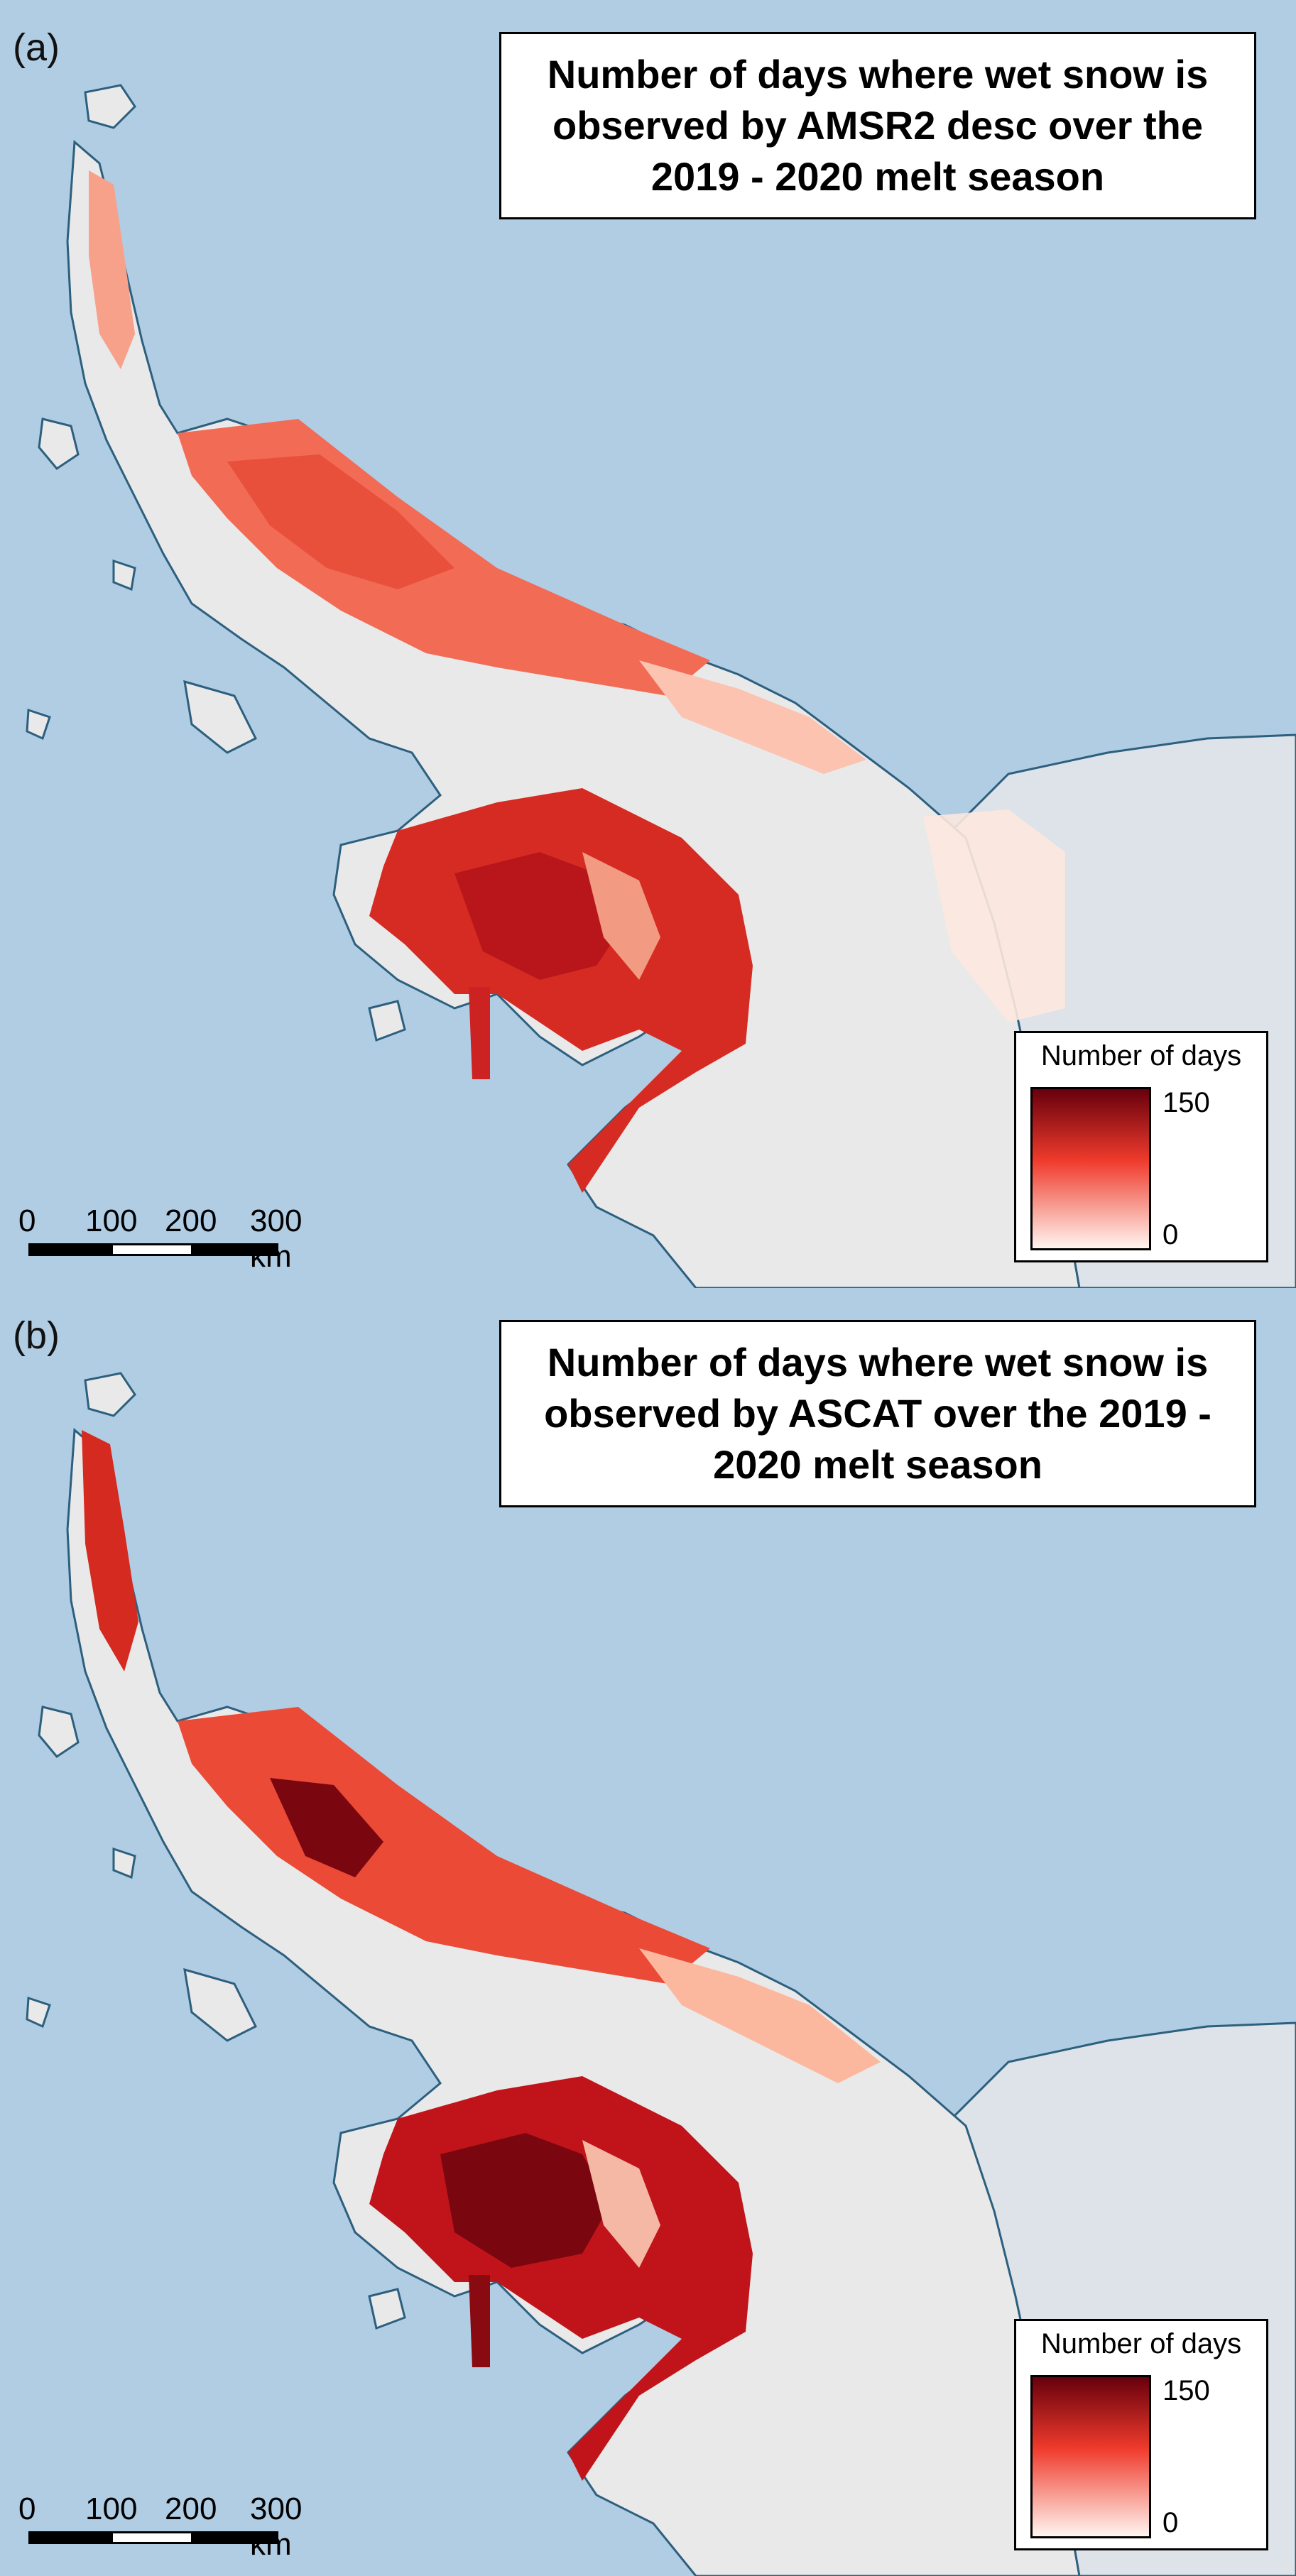 This screenshot has height=2576, width=1296. What do you see at coordinates (36, 47) in the screenshot?
I see `panel-label: (a)` at bounding box center [36, 47].